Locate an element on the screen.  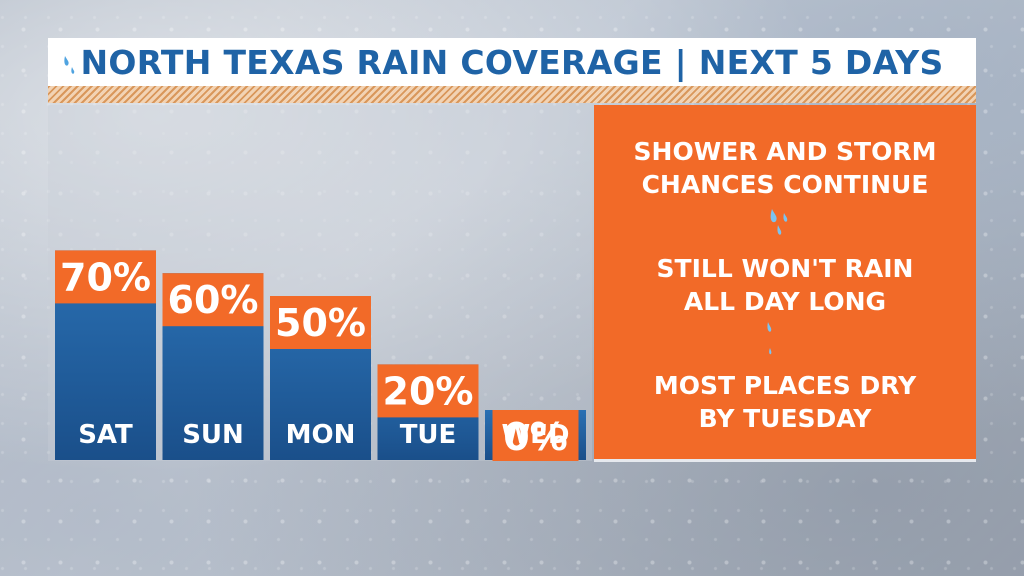
day-label-mon: MON is located at coordinates (321, 435).